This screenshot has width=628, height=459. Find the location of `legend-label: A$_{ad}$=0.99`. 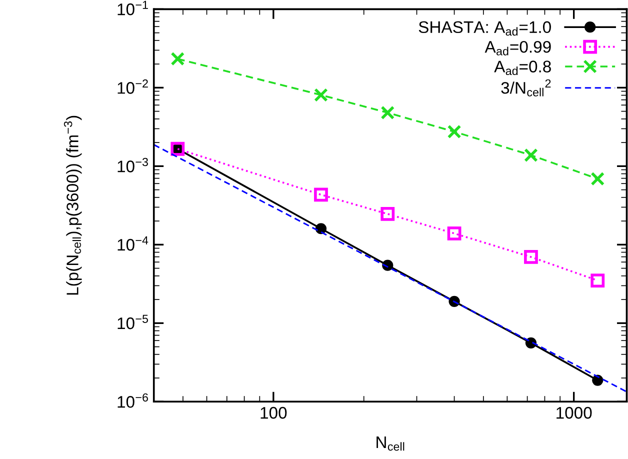

legend-label: A$_{ad}$=0.99 is located at coordinates (517, 48).